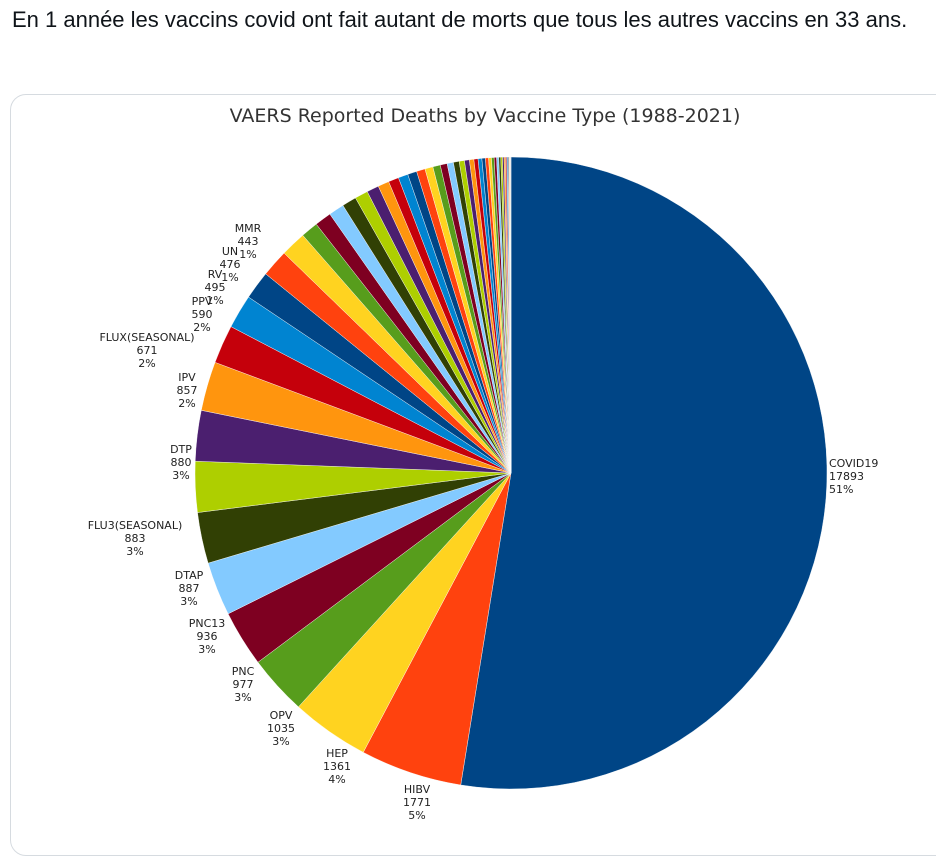 This screenshot has height=856, width=936. What do you see at coordinates (417, 802) in the screenshot?
I see `slice-label-value: 1771` at bounding box center [417, 802].